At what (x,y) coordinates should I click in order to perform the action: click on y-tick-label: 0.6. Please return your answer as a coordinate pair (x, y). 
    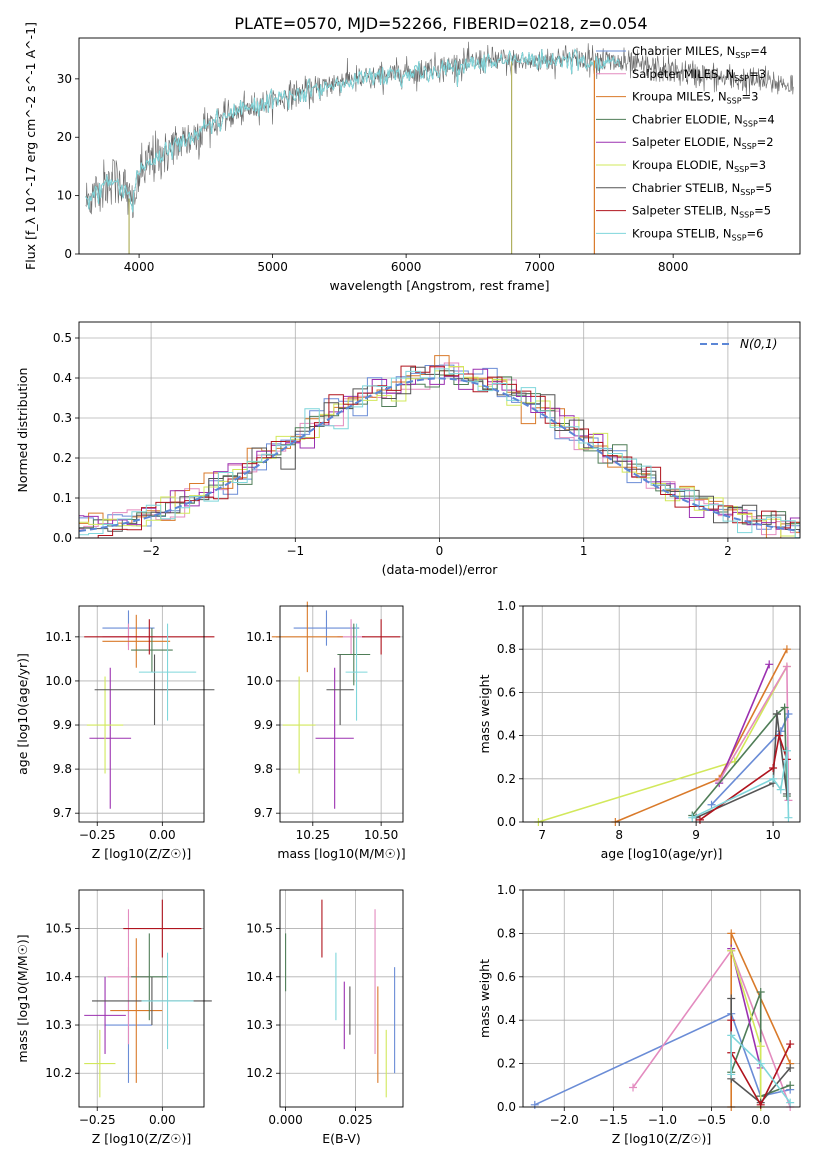
    Looking at the image, I should click on (506, 692).